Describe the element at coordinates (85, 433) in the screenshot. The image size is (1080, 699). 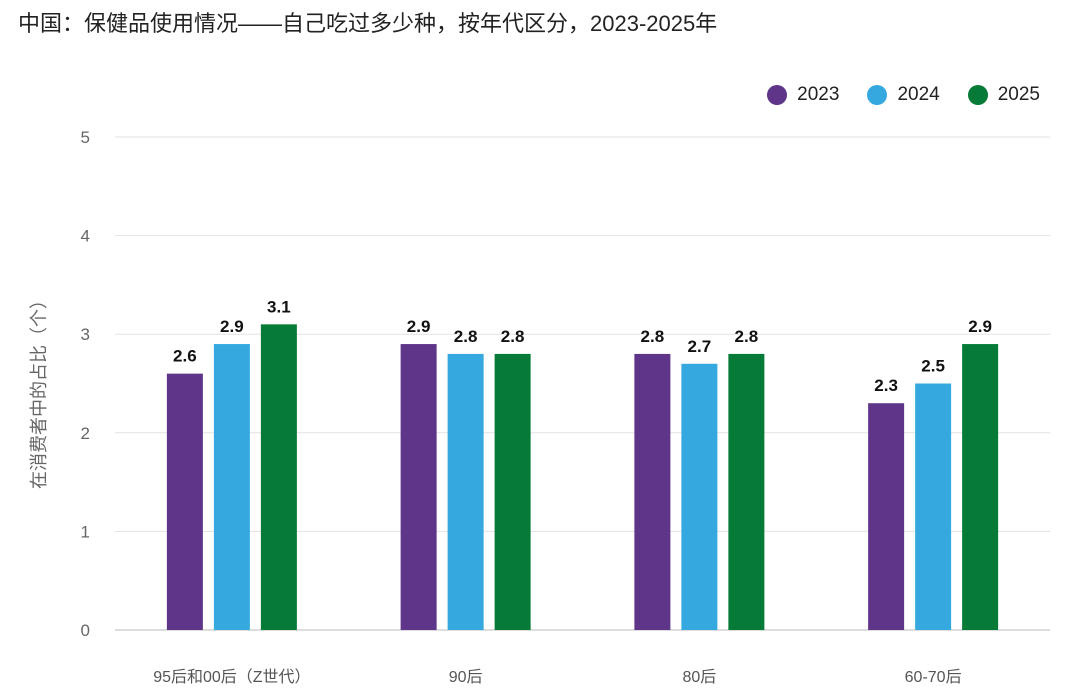
I see `y-tick-label: 2` at that location.